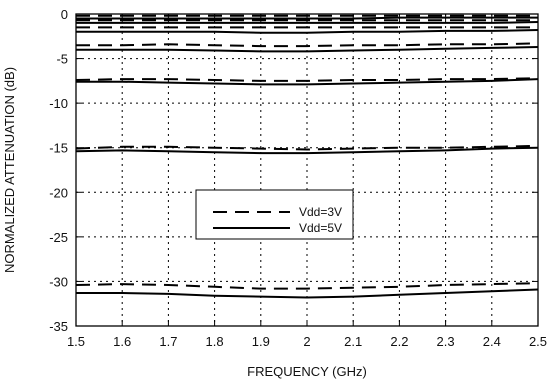 The height and width of the screenshot is (385, 557). Describe the element at coordinates (215, 341) in the screenshot. I see `x-tick-label: 1.8` at that location.